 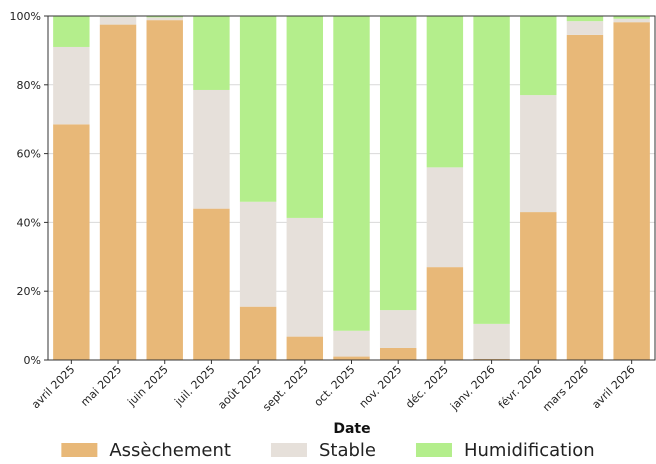 I want to click on y-tick-label: 100%, so click(x=25, y=16).